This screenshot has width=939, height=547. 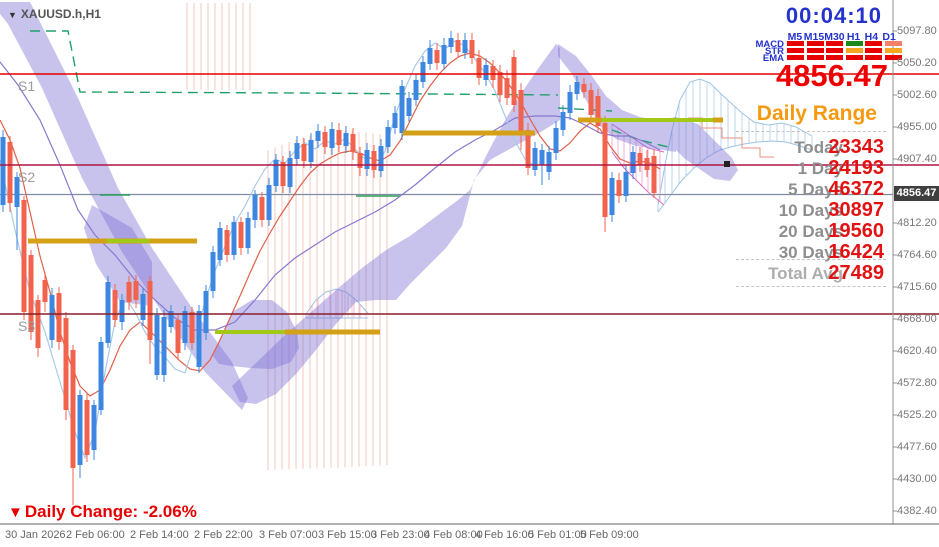 What do you see at coordinates (871, 37) in the screenshot?
I see `timeframe-button-h4: H4` at bounding box center [871, 37].